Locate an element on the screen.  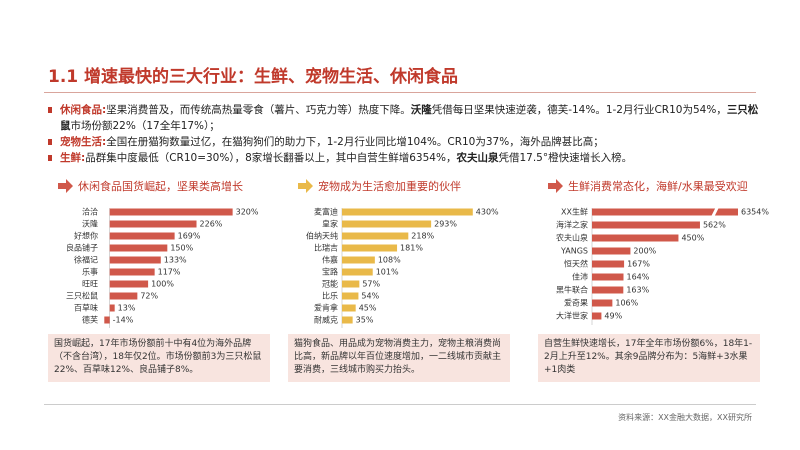
bullet-text: 三只松鼠 is located at coordinates (409, 118).